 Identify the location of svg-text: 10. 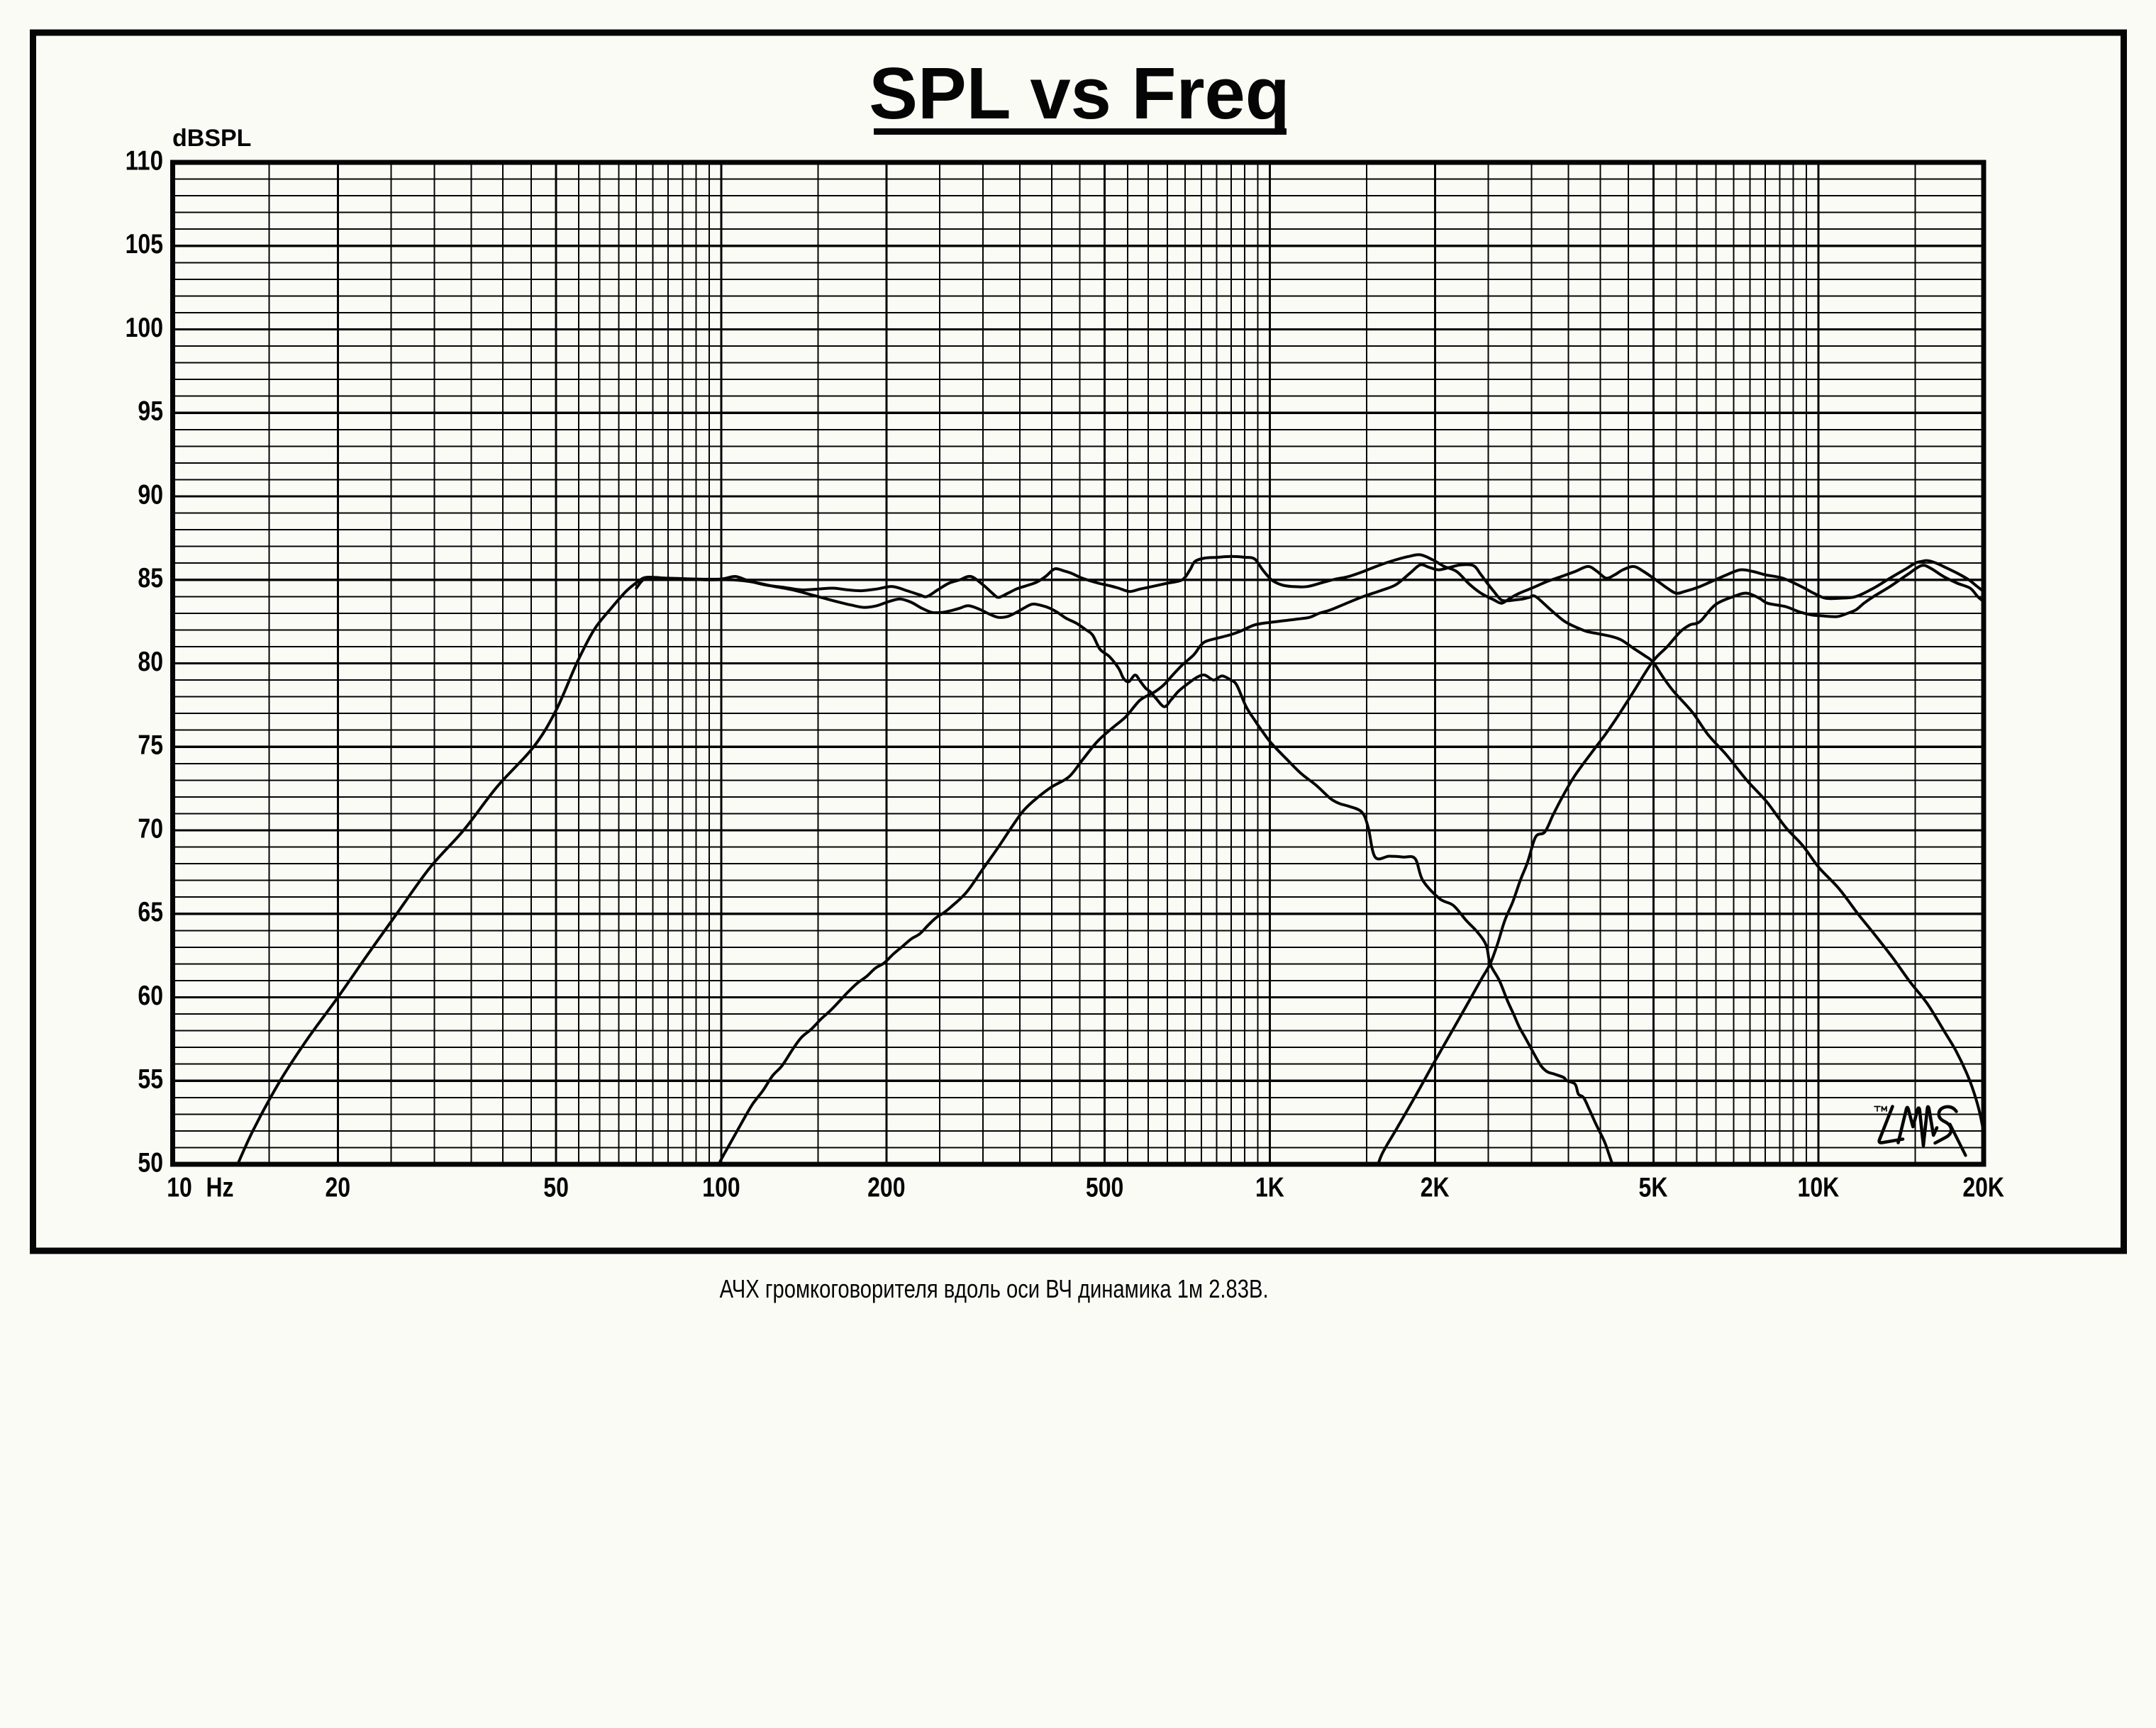
(179, 1188).